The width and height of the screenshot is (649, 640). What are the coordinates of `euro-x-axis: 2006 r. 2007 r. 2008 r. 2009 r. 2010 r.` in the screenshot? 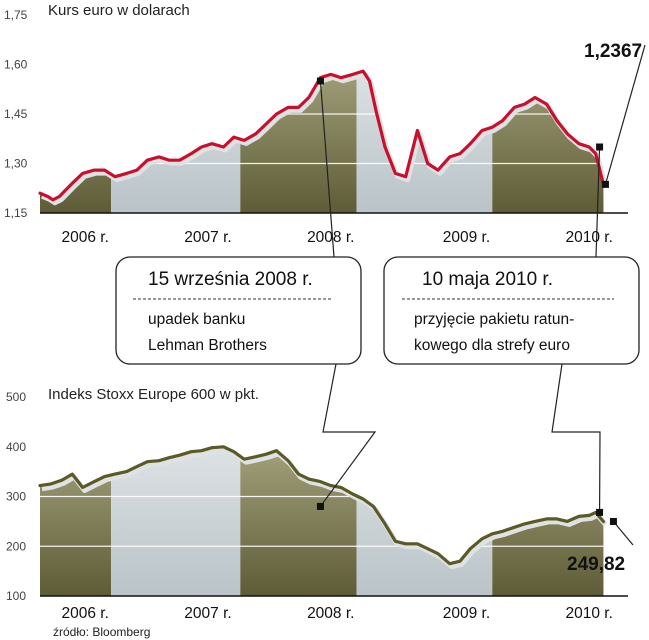 It's located at (337, 237).